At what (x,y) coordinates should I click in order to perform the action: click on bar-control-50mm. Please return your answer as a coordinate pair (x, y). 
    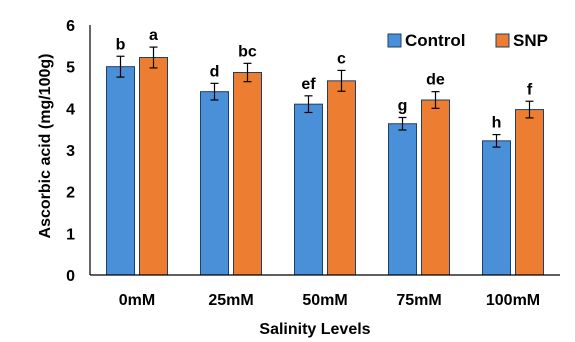
    Looking at the image, I should click on (308, 189).